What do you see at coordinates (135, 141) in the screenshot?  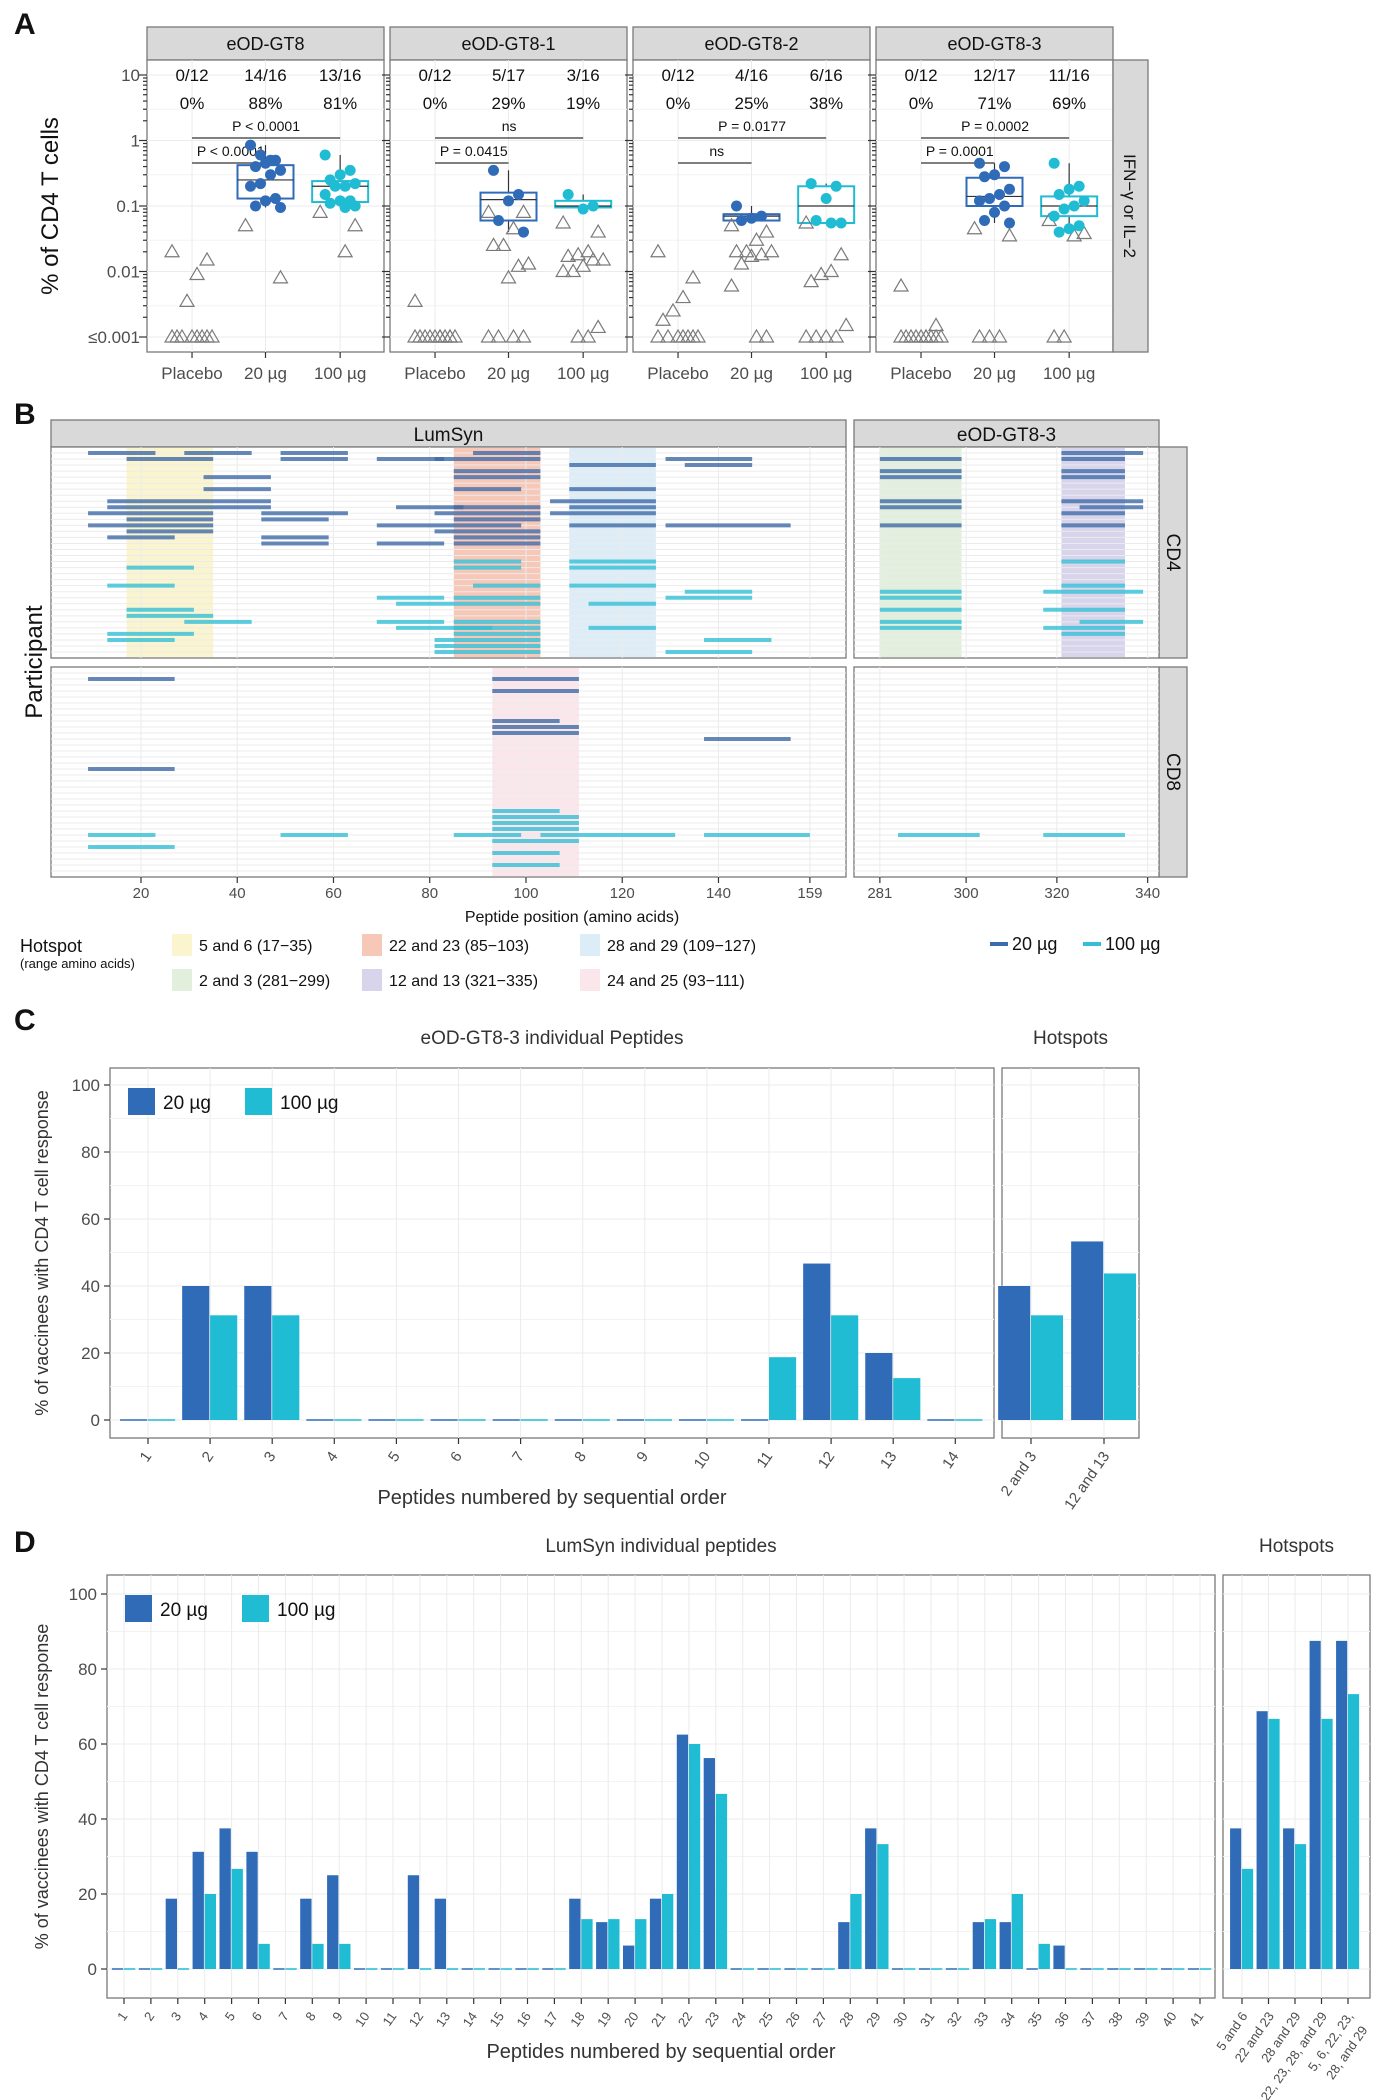 I see `y-tick-label: 1` at bounding box center [135, 141].